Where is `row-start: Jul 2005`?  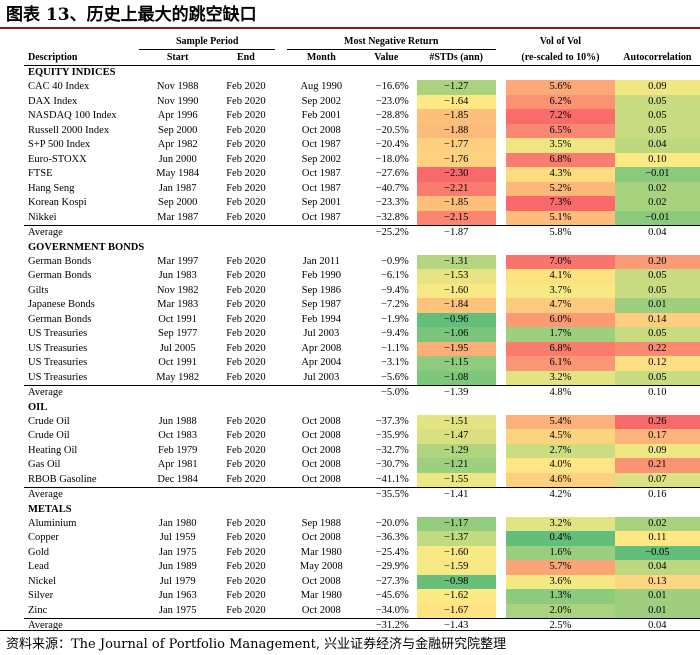
row-start: Jul 2005 is located at coordinates (177, 348).